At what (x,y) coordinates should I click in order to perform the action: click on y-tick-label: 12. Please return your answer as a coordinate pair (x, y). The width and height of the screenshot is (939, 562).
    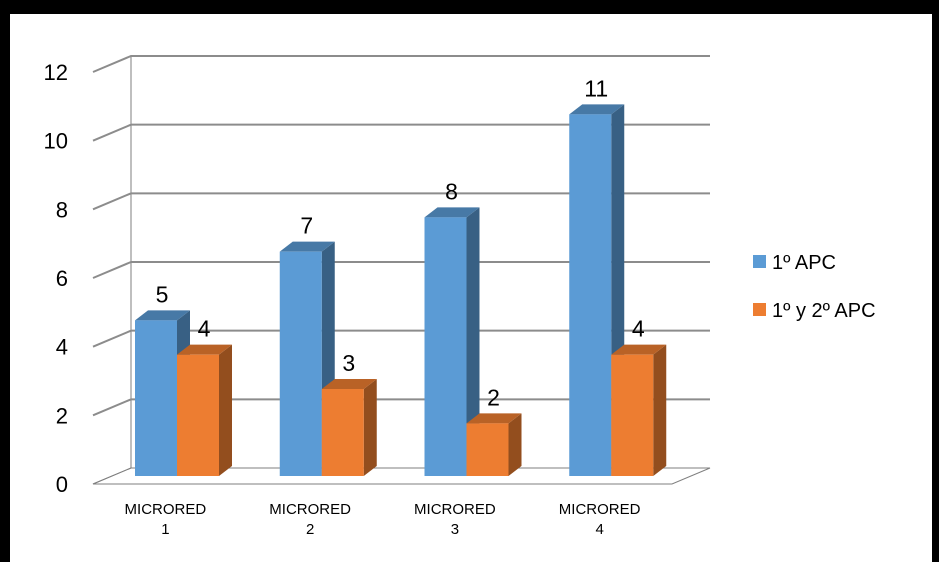
    Looking at the image, I should click on (56, 72).